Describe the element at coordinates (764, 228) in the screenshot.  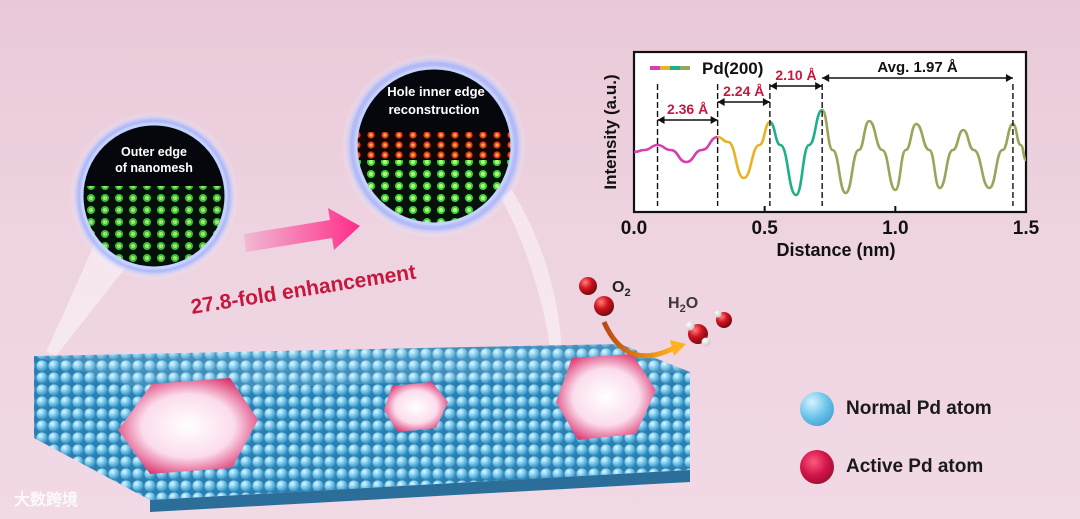
I see `x-tick-label: 0.5` at that location.